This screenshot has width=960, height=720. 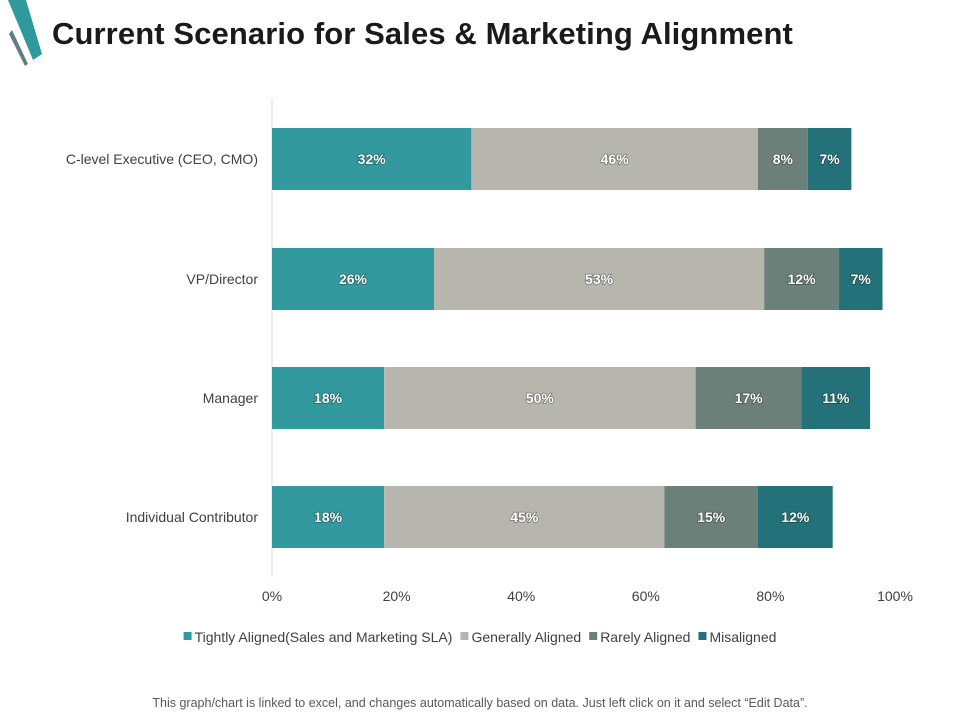 What do you see at coordinates (25, 33) in the screenshot?
I see `corner-accent-icon` at bounding box center [25, 33].